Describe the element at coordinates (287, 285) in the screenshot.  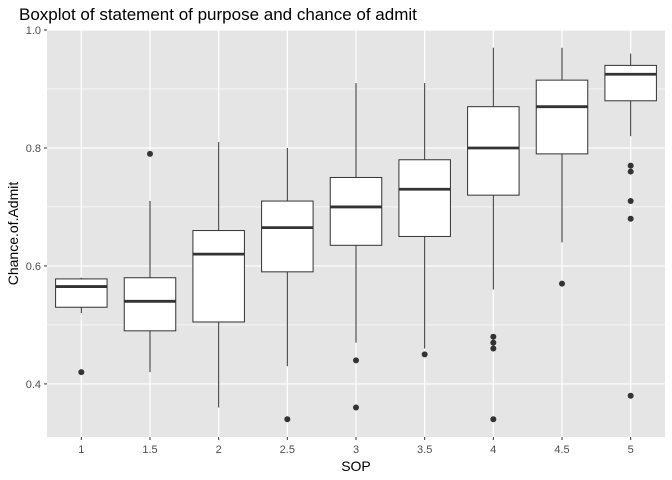
I see `box-2.5` at that location.